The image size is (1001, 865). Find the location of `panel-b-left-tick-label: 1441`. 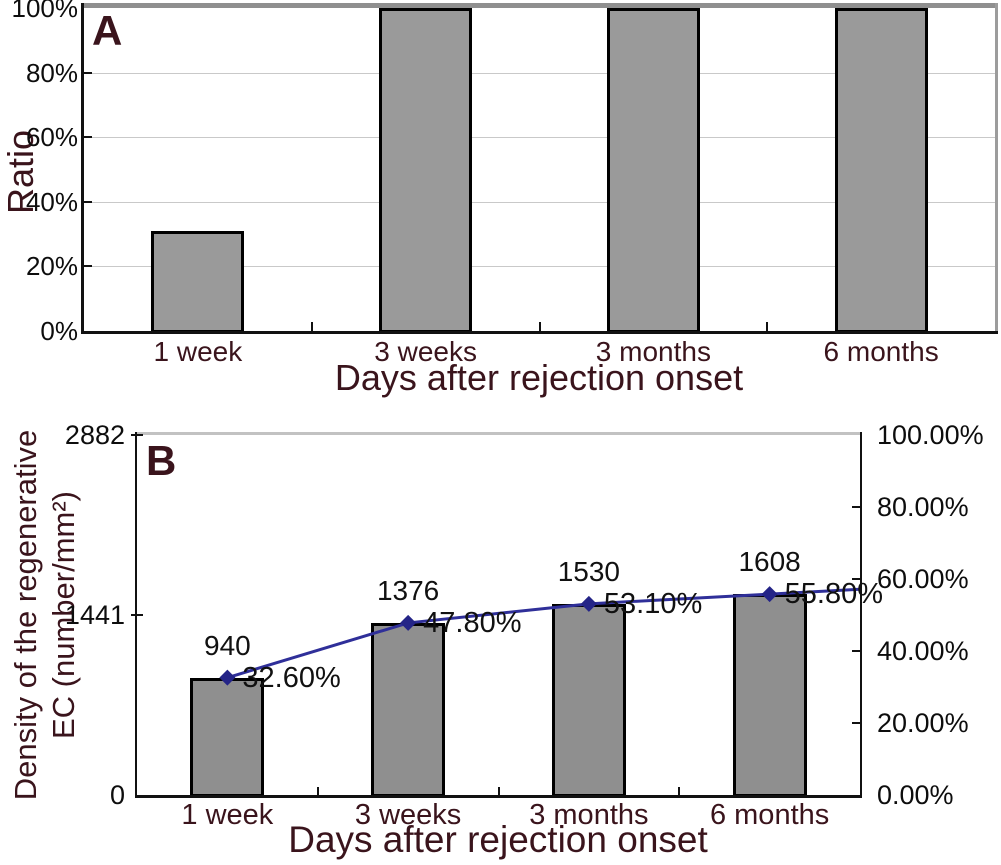

panel-b-left-tick-label: 1441 is located at coordinates (94, 615).